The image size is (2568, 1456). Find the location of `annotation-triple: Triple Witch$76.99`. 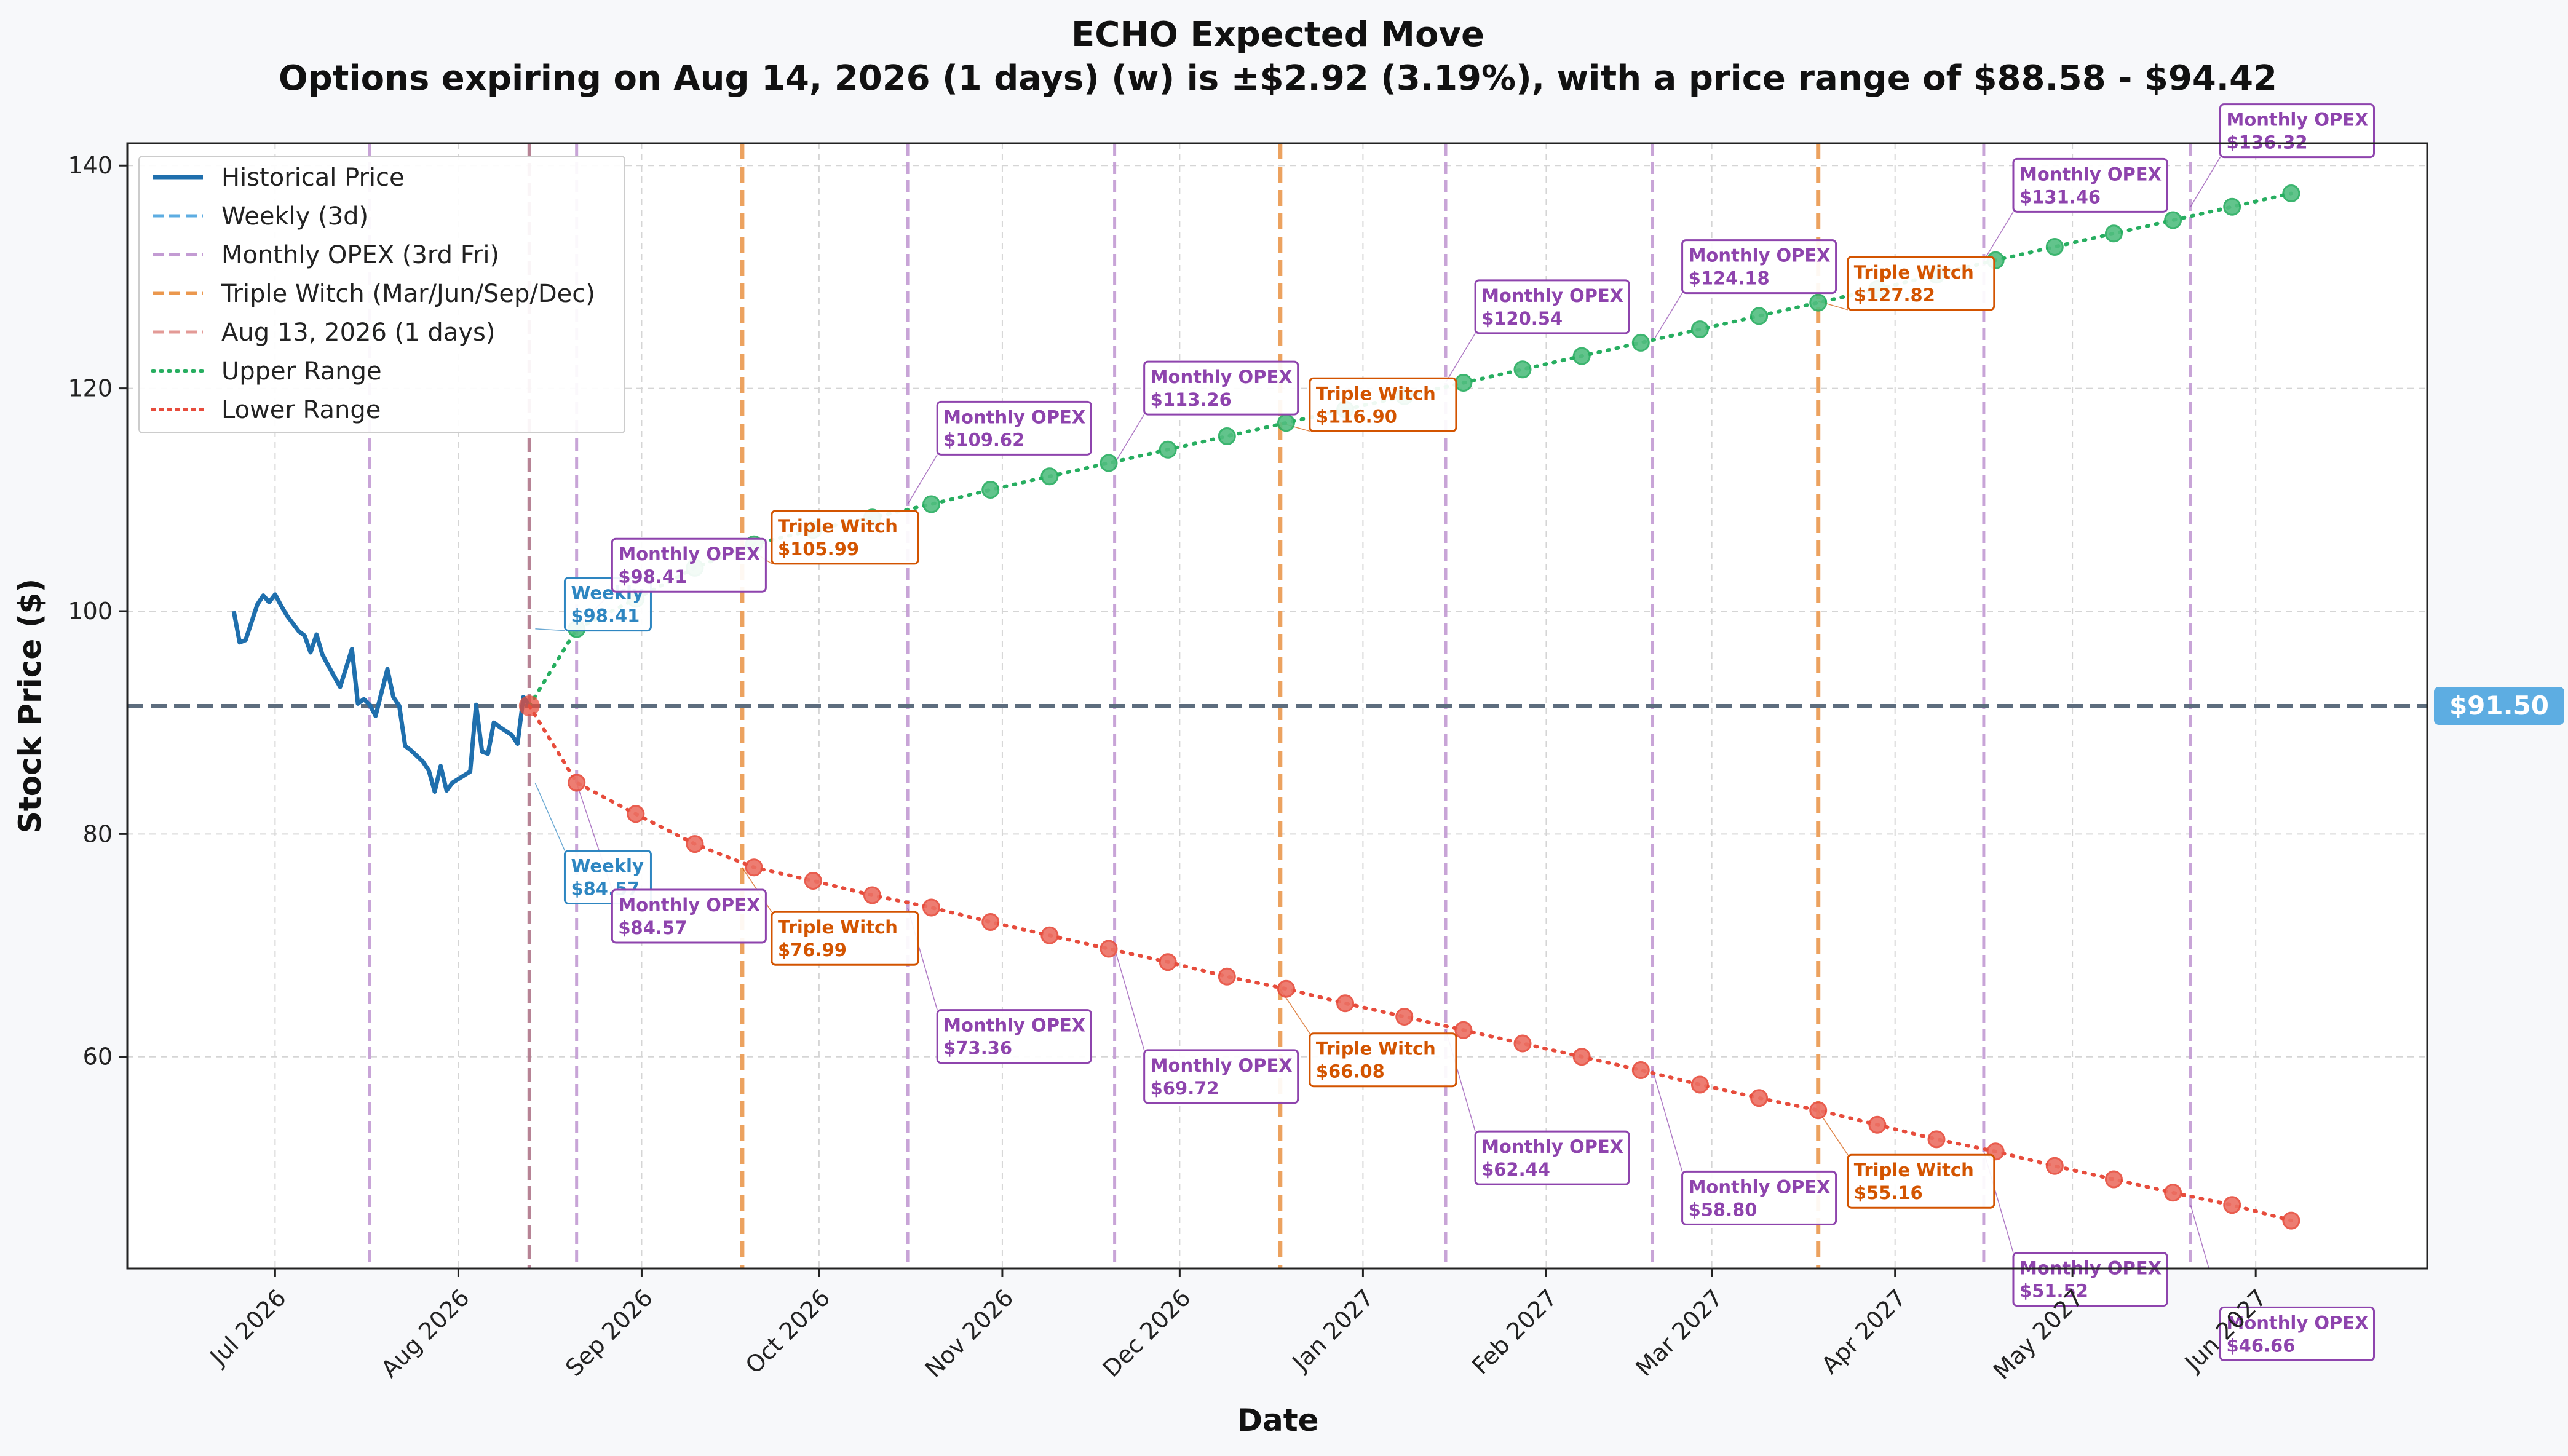

annotation-triple: Triple Witch$76.99 is located at coordinates (845, 938).